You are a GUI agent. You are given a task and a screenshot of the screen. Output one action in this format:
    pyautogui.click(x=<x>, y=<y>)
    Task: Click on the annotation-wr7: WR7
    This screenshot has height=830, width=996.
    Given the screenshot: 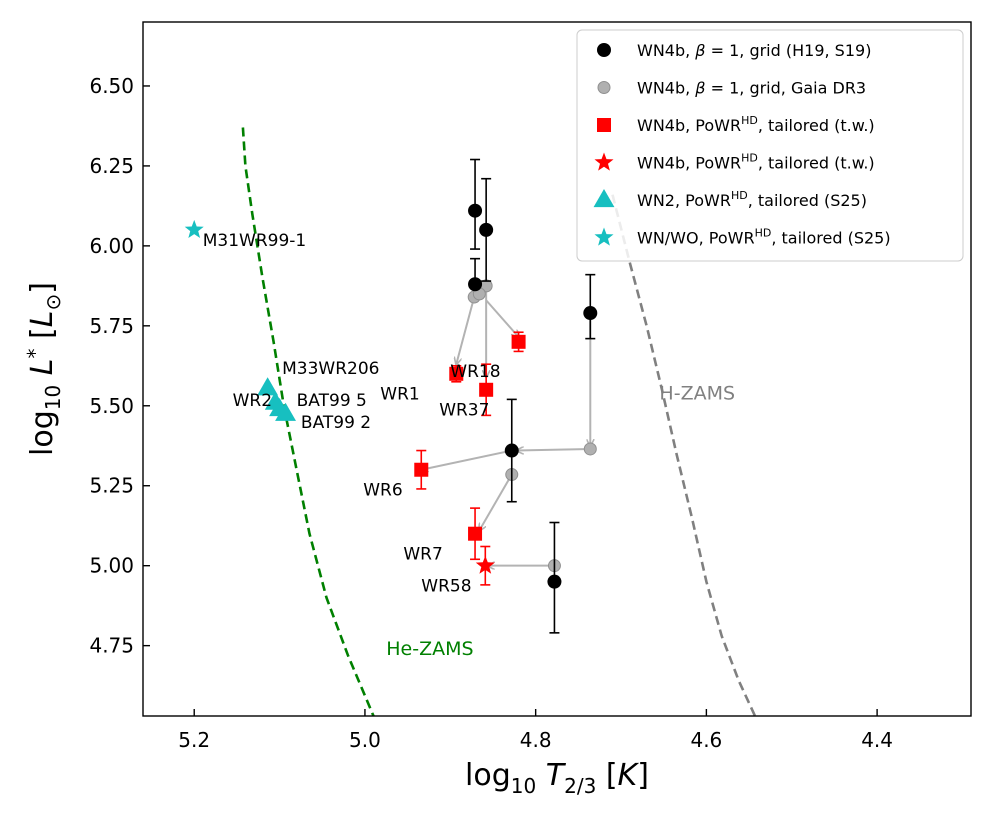 What is the action you would take?
    pyautogui.click(x=422, y=554)
    